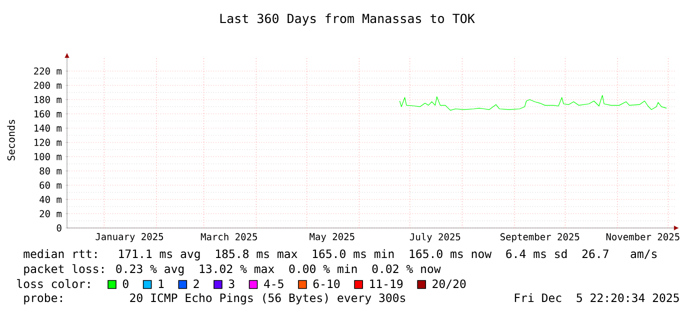 This screenshot has width=697, height=310. Describe the element at coordinates (11, 140) in the screenshot. I see `y-axis-title: Seconds` at that location.